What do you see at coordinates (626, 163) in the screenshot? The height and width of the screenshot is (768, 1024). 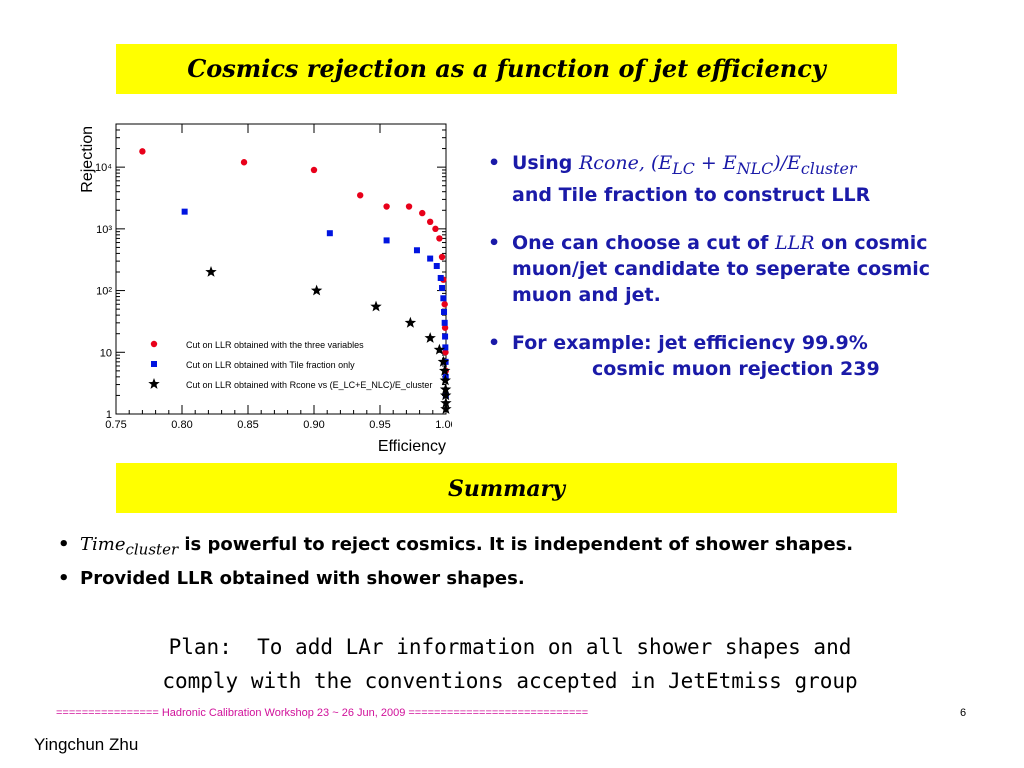 I see `math-part: Rcone, (E` at bounding box center [626, 163].